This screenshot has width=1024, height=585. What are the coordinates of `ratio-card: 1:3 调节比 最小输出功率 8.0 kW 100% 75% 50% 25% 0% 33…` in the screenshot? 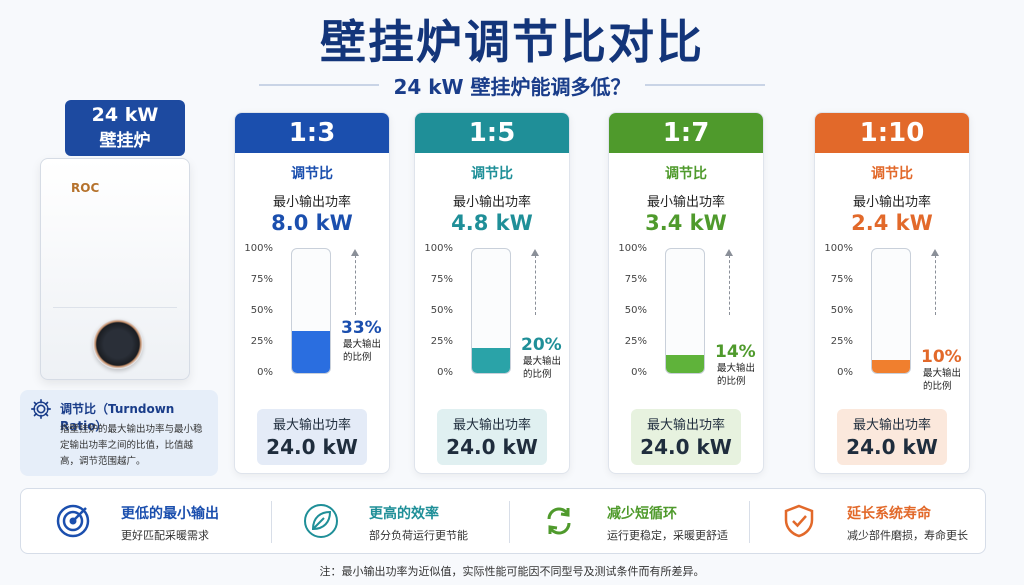 It's located at (312, 293).